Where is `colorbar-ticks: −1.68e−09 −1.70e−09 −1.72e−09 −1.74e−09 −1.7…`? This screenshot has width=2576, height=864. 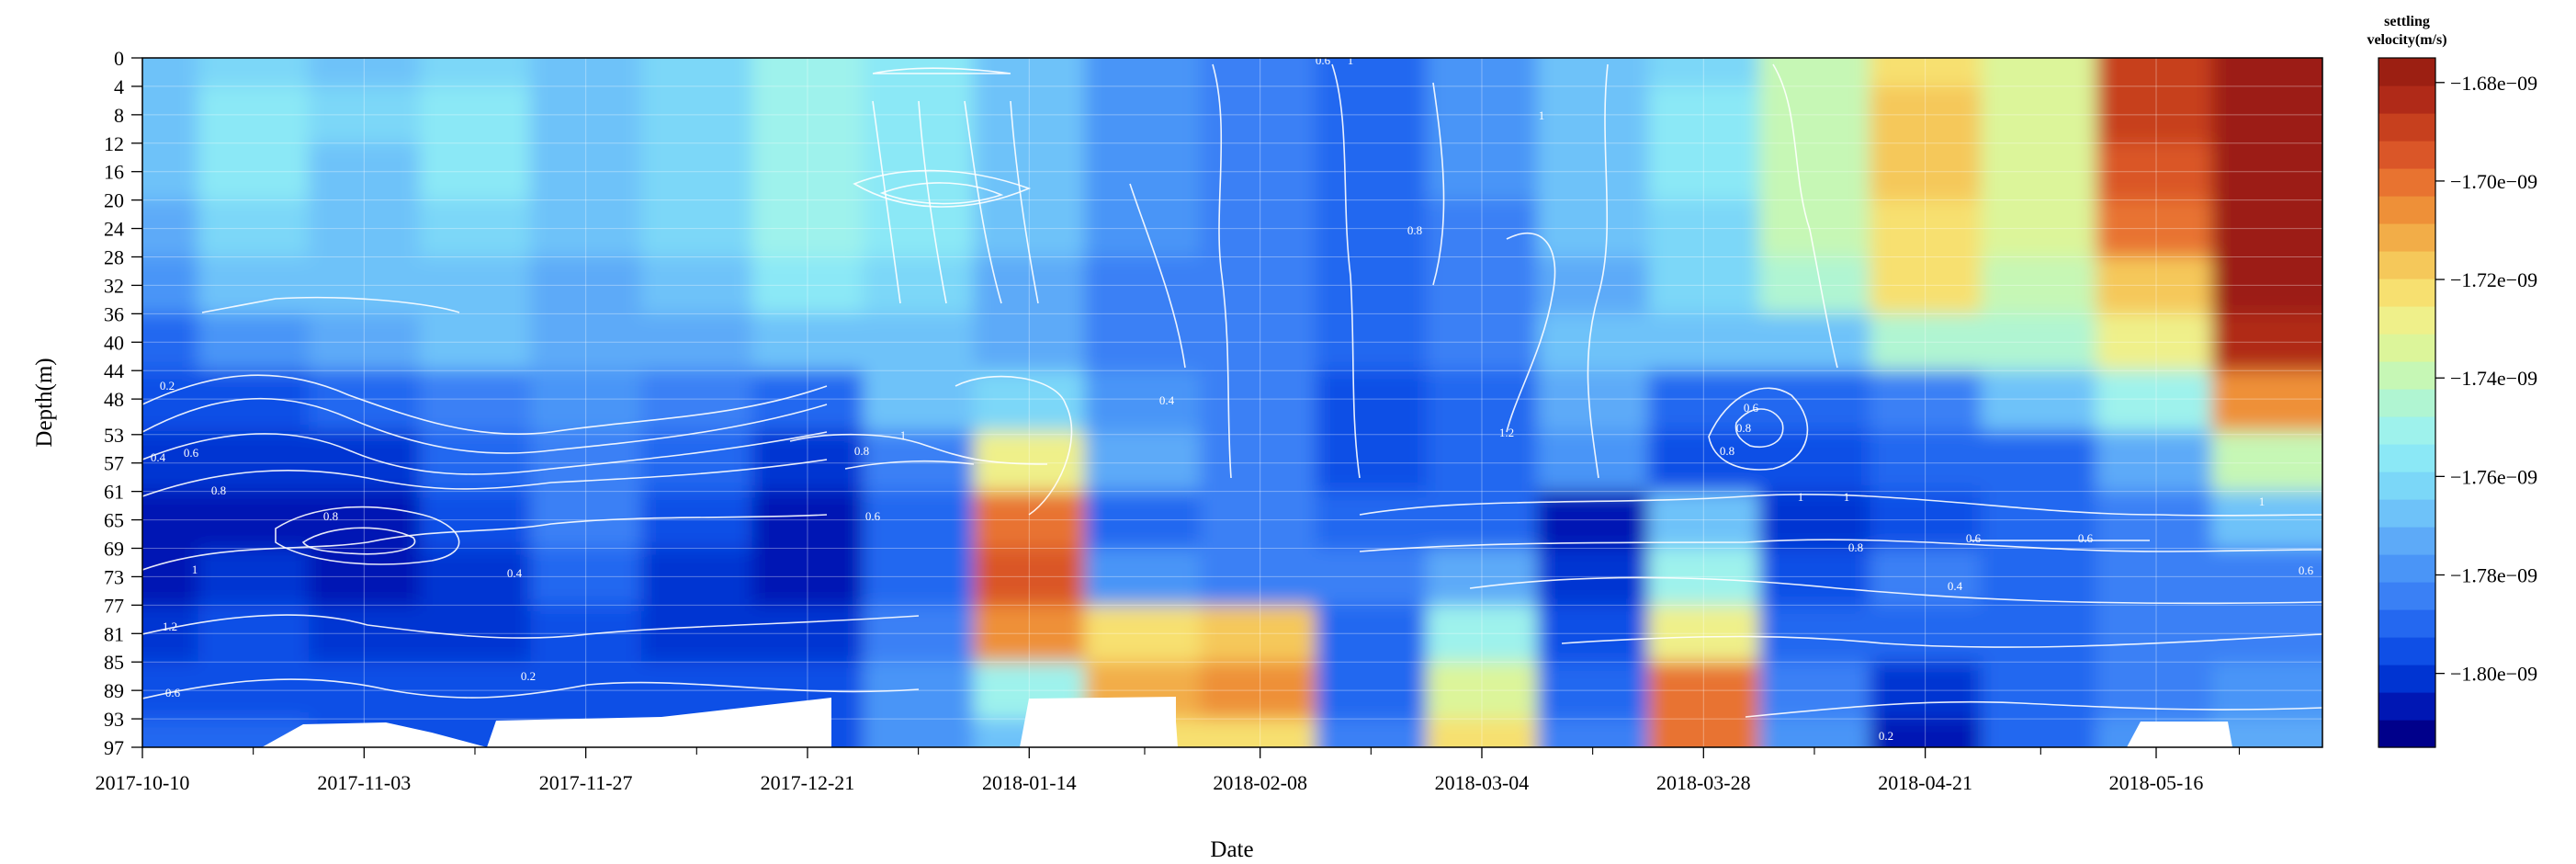
colorbar-ticks: −1.68e−09 −1.70e−09 −1.72e−09 −1.74e−09 −1.7… is located at coordinates (2486, 379).